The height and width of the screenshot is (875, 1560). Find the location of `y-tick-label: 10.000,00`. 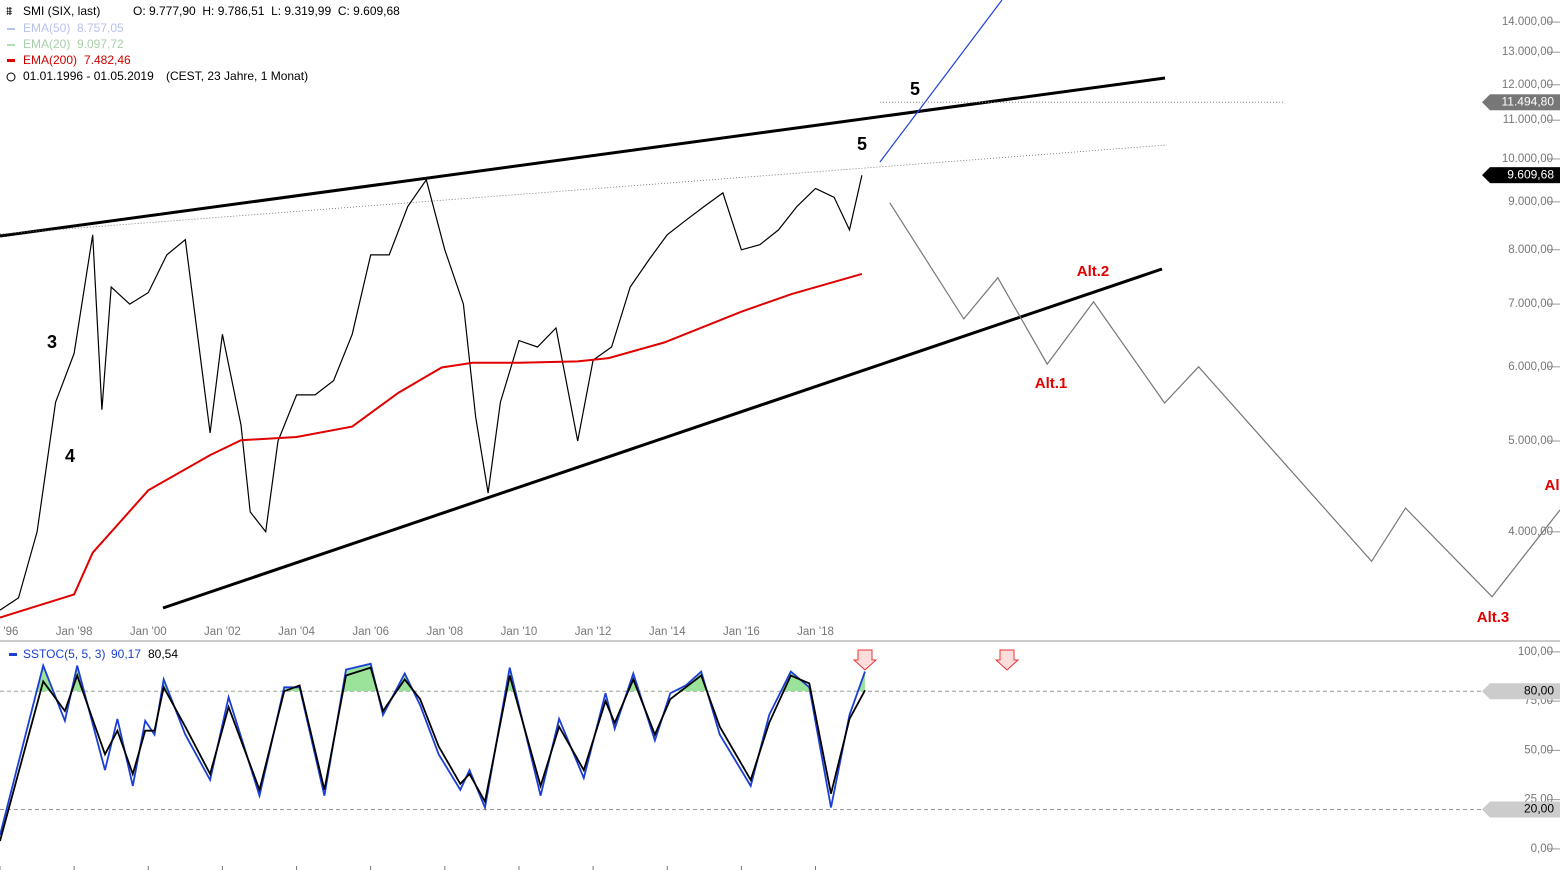

y-tick-label: 10.000,00 is located at coordinates (1527, 159).